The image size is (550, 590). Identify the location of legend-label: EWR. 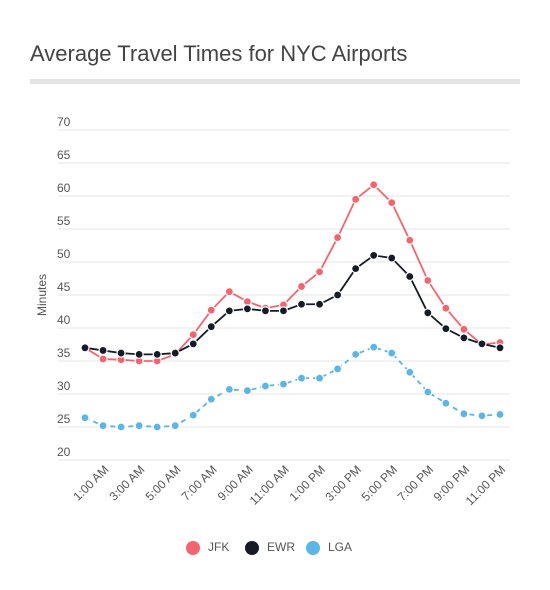
(281, 547).